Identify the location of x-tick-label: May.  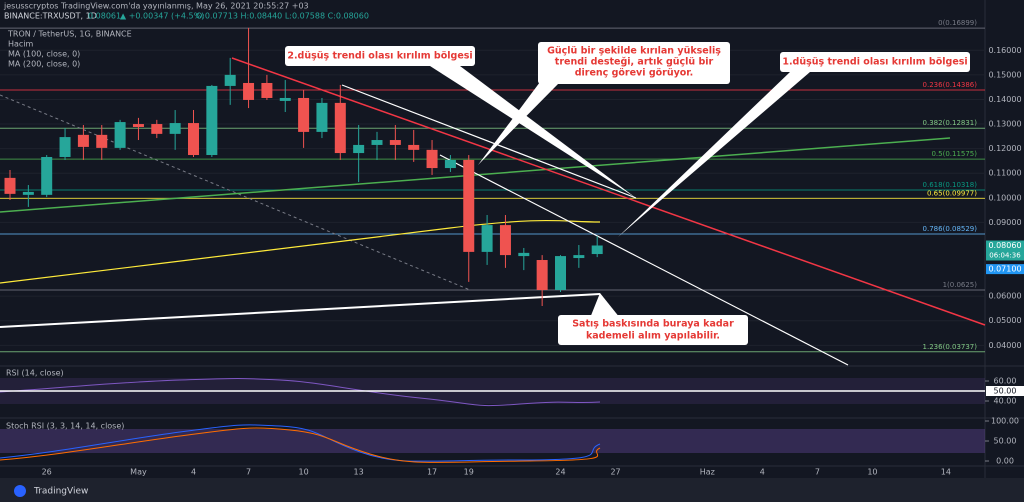
(138, 472).